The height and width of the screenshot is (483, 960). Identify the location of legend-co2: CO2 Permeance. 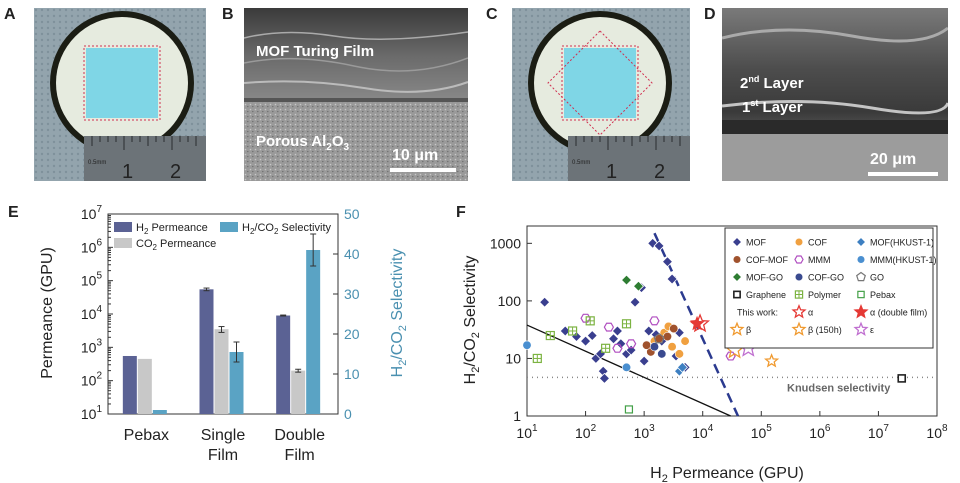
(176, 245).